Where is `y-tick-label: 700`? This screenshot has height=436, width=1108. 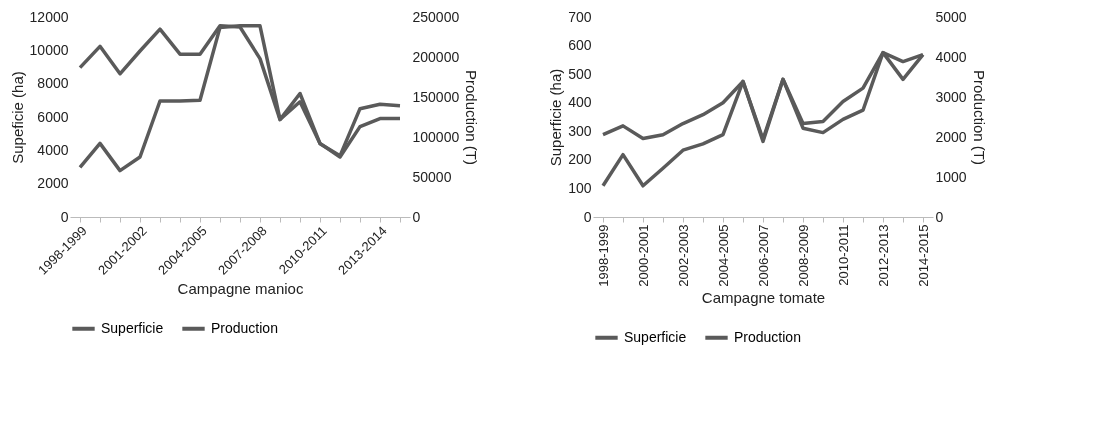 y-tick-label: 700 is located at coordinates (580, 16).